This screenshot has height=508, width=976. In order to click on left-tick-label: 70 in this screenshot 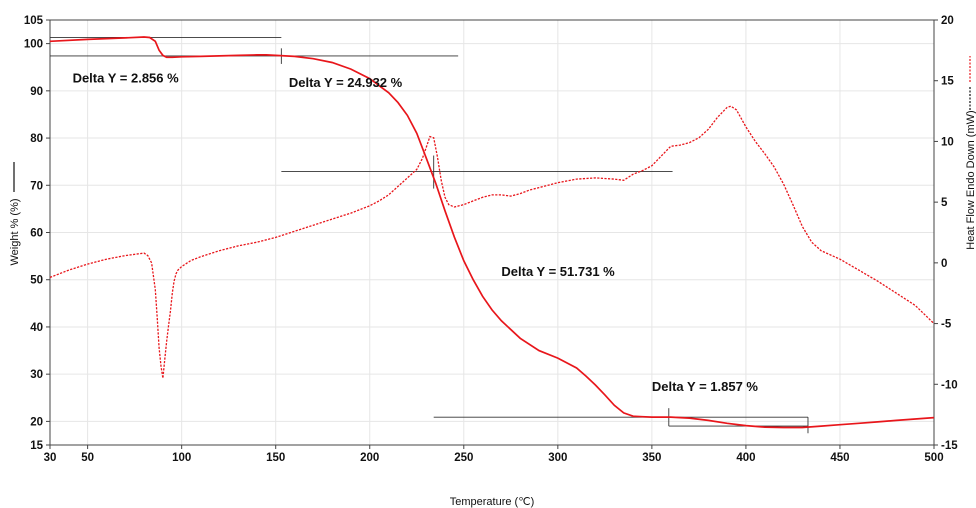, I will do `click(36, 186)`.